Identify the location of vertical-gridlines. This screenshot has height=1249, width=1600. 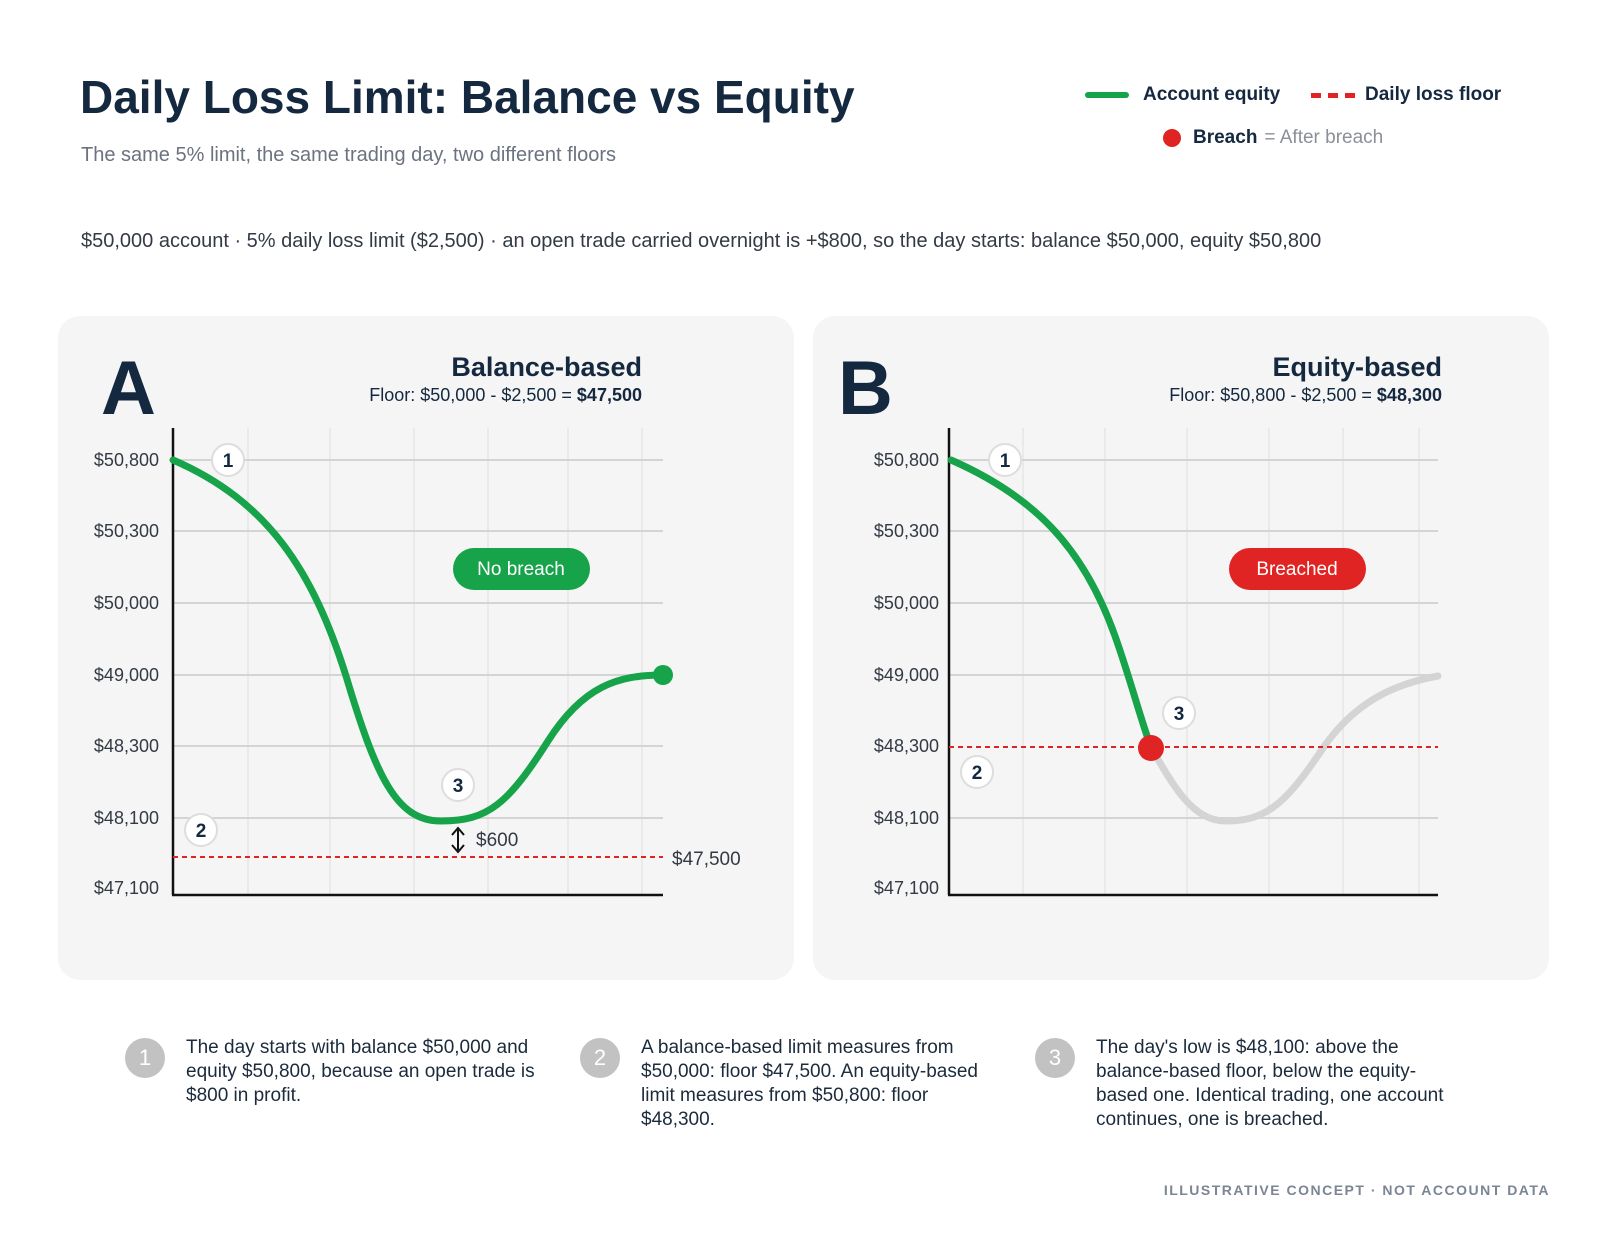
(445, 661).